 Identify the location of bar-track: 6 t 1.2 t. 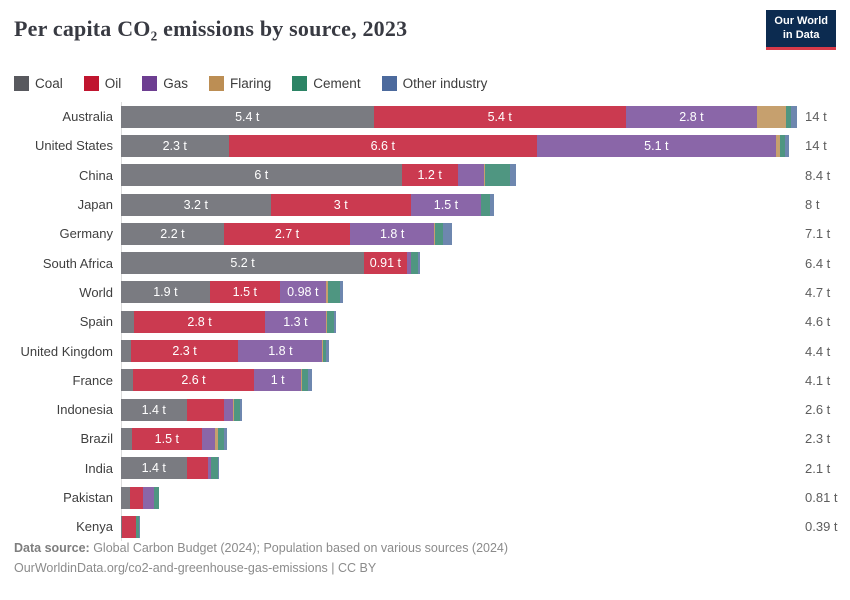
(460, 175).